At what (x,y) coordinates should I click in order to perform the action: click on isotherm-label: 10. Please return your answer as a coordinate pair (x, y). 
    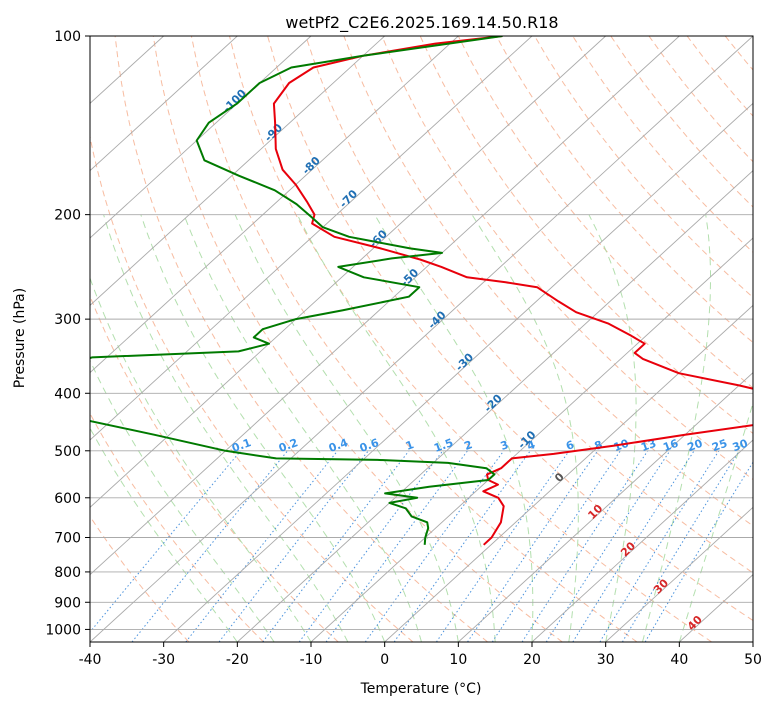
    Looking at the image, I should click on (595, 512).